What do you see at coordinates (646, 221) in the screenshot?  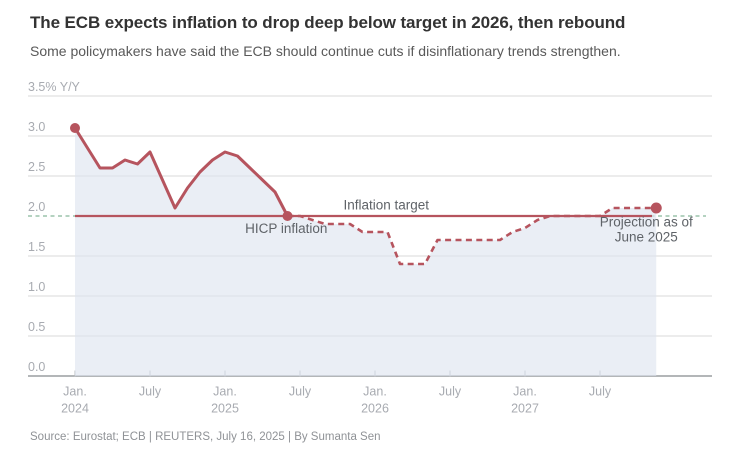 I see `annotation-projection: Projection as of` at bounding box center [646, 221].